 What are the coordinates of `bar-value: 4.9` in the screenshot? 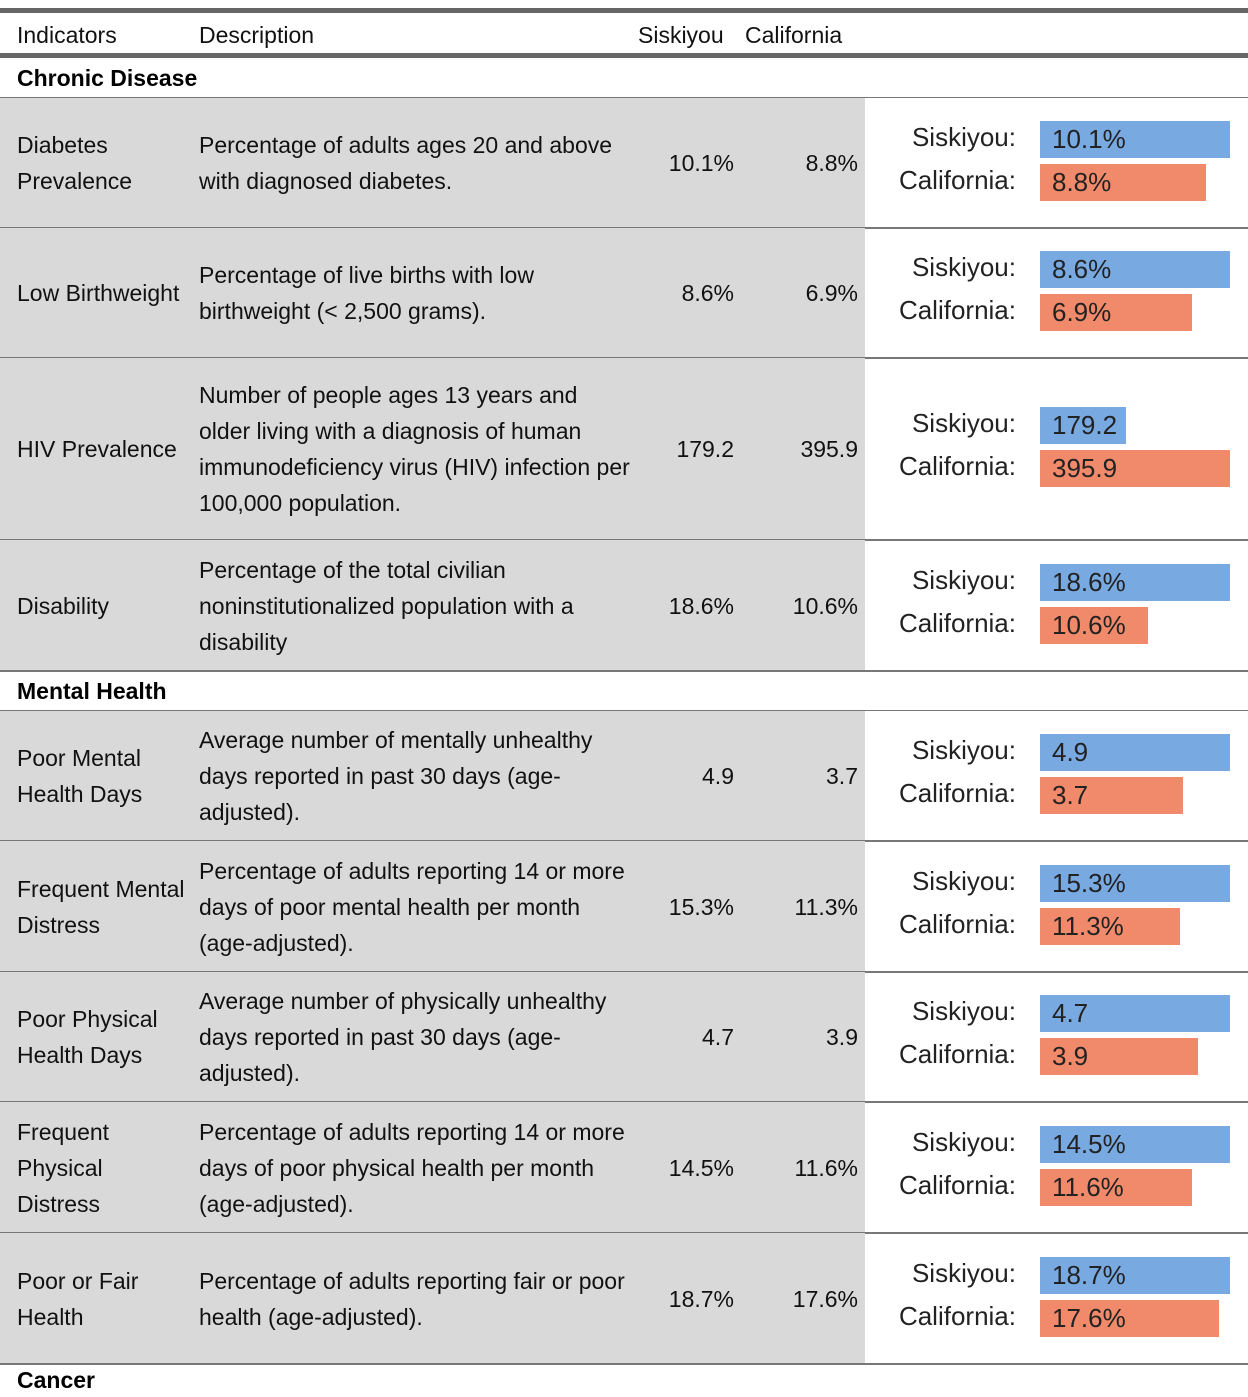 It's located at (1070, 752).